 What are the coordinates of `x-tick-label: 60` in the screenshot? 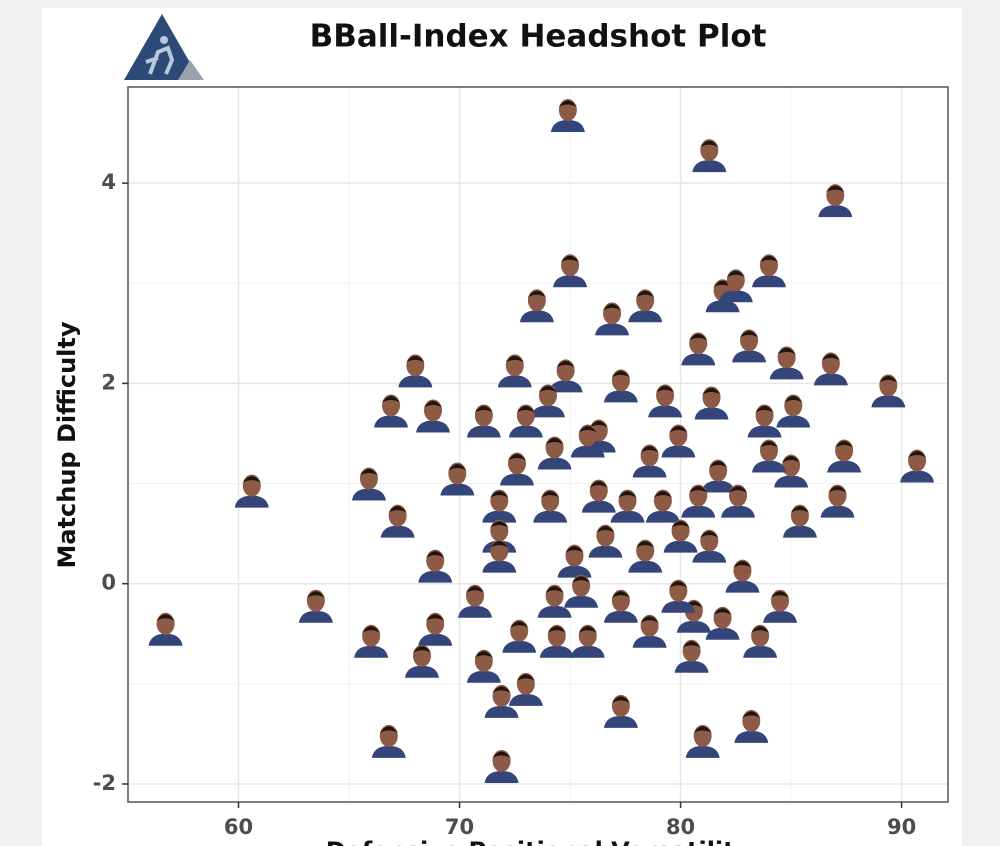 It's located at (238, 827).